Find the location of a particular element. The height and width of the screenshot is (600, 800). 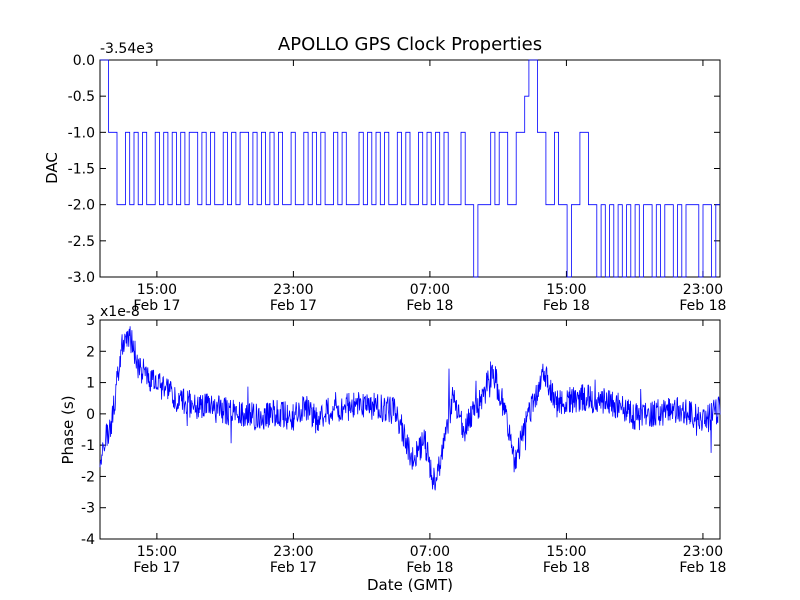

chart-title: APOLLO GPS Clock Properties is located at coordinates (410, 44).